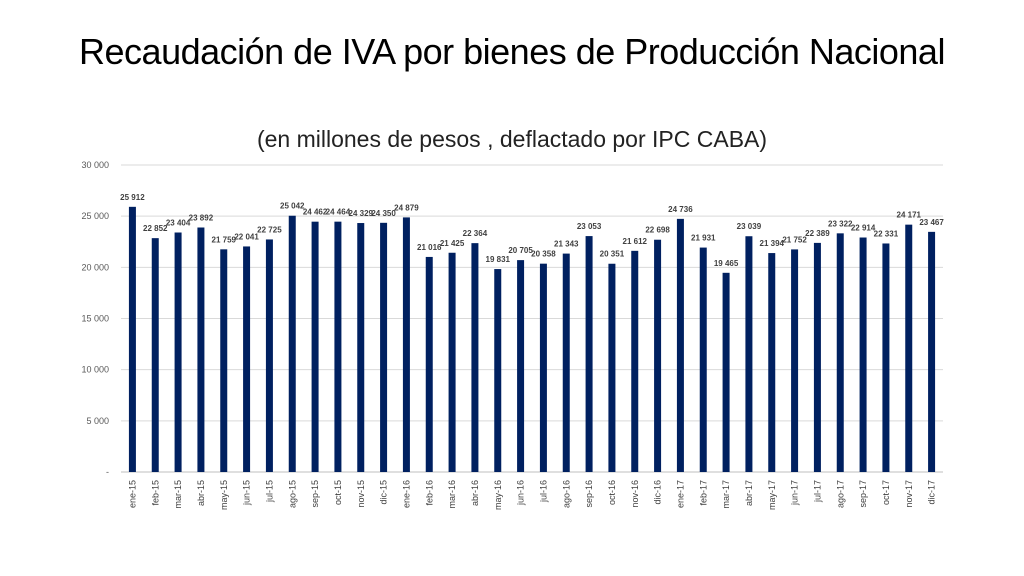  I want to click on y-tick-label: 5 000, so click(97, 421).